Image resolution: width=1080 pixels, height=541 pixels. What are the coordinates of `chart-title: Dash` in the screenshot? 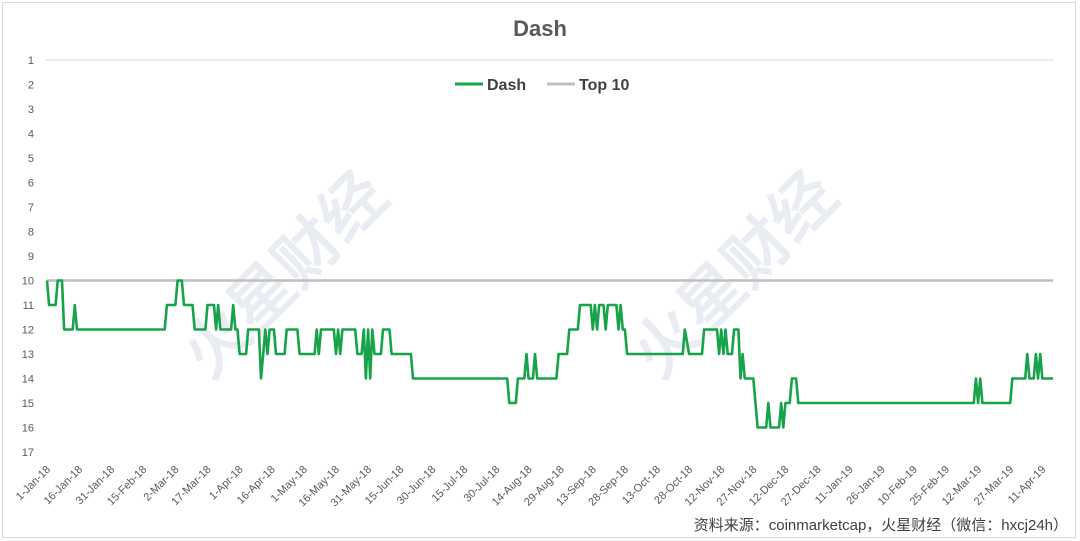 It's located at (540, 28).